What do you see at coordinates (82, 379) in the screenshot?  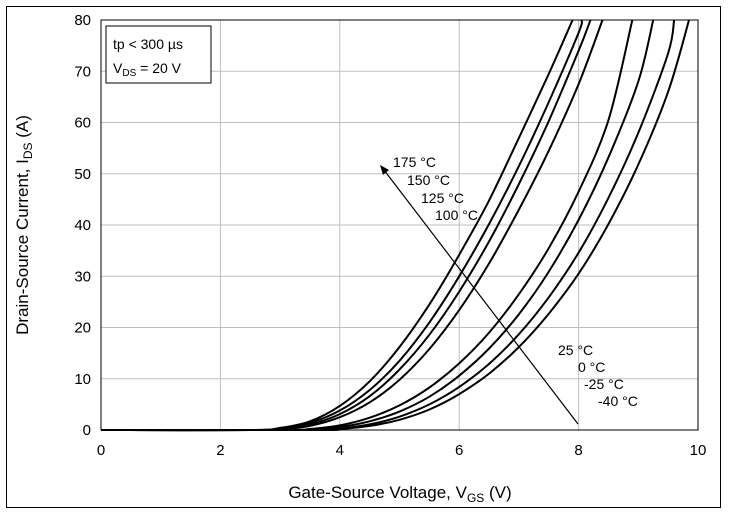 I see `y-tick-label: 10` at bounding box center [82, 379].